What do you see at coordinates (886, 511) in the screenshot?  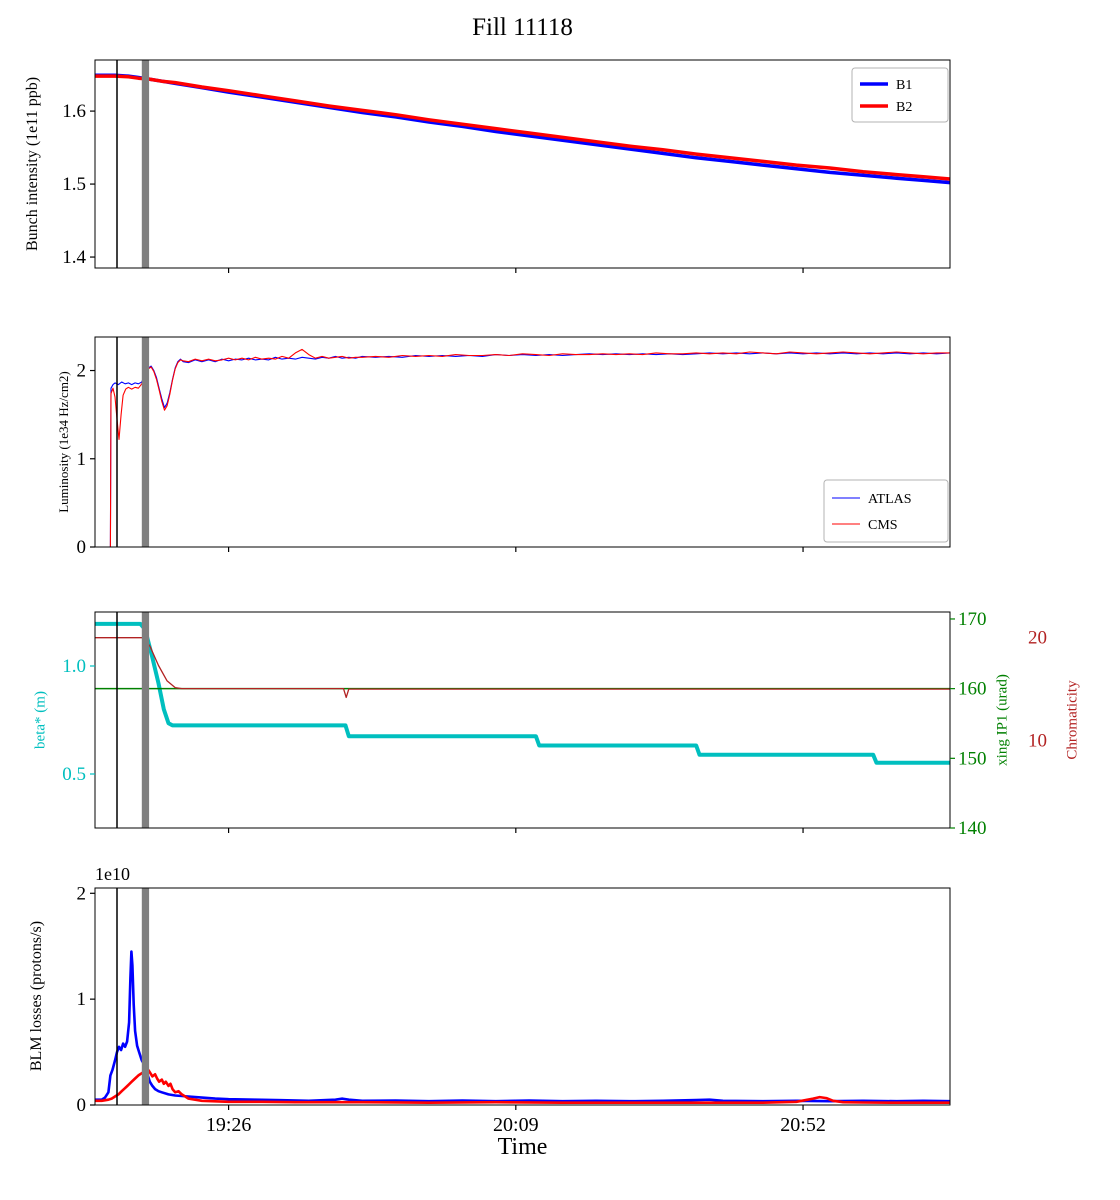 I see `luminosity-legend-box` at bounding box center [886, 511].